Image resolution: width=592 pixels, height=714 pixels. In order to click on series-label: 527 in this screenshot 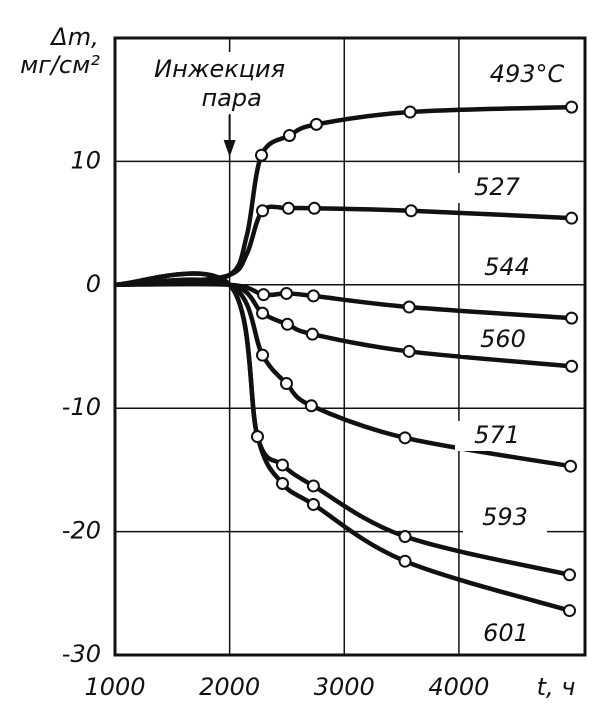, I will do `click(497, 187)`.